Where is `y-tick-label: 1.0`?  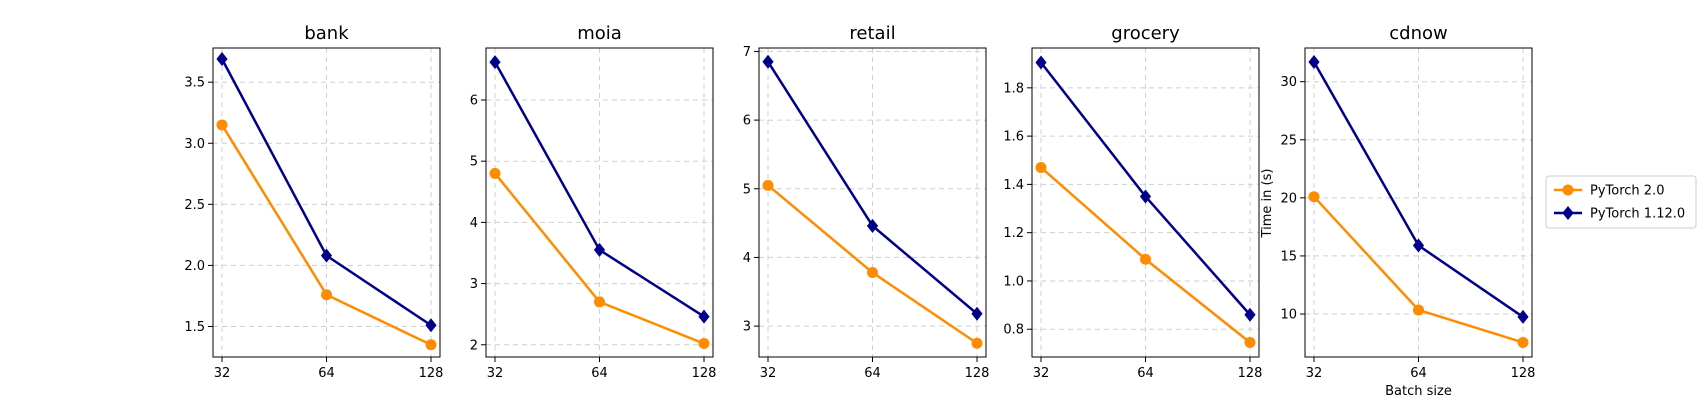 y-tick-label: 1.0 is located at coordinates (1013, 281).